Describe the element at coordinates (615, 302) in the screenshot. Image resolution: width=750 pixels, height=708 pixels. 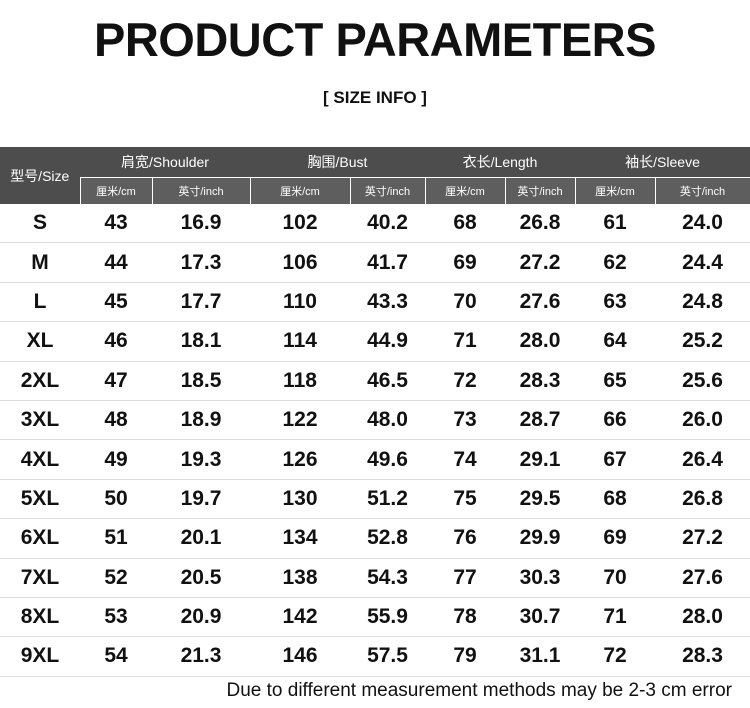
I see `value-cell: 63` at that location.